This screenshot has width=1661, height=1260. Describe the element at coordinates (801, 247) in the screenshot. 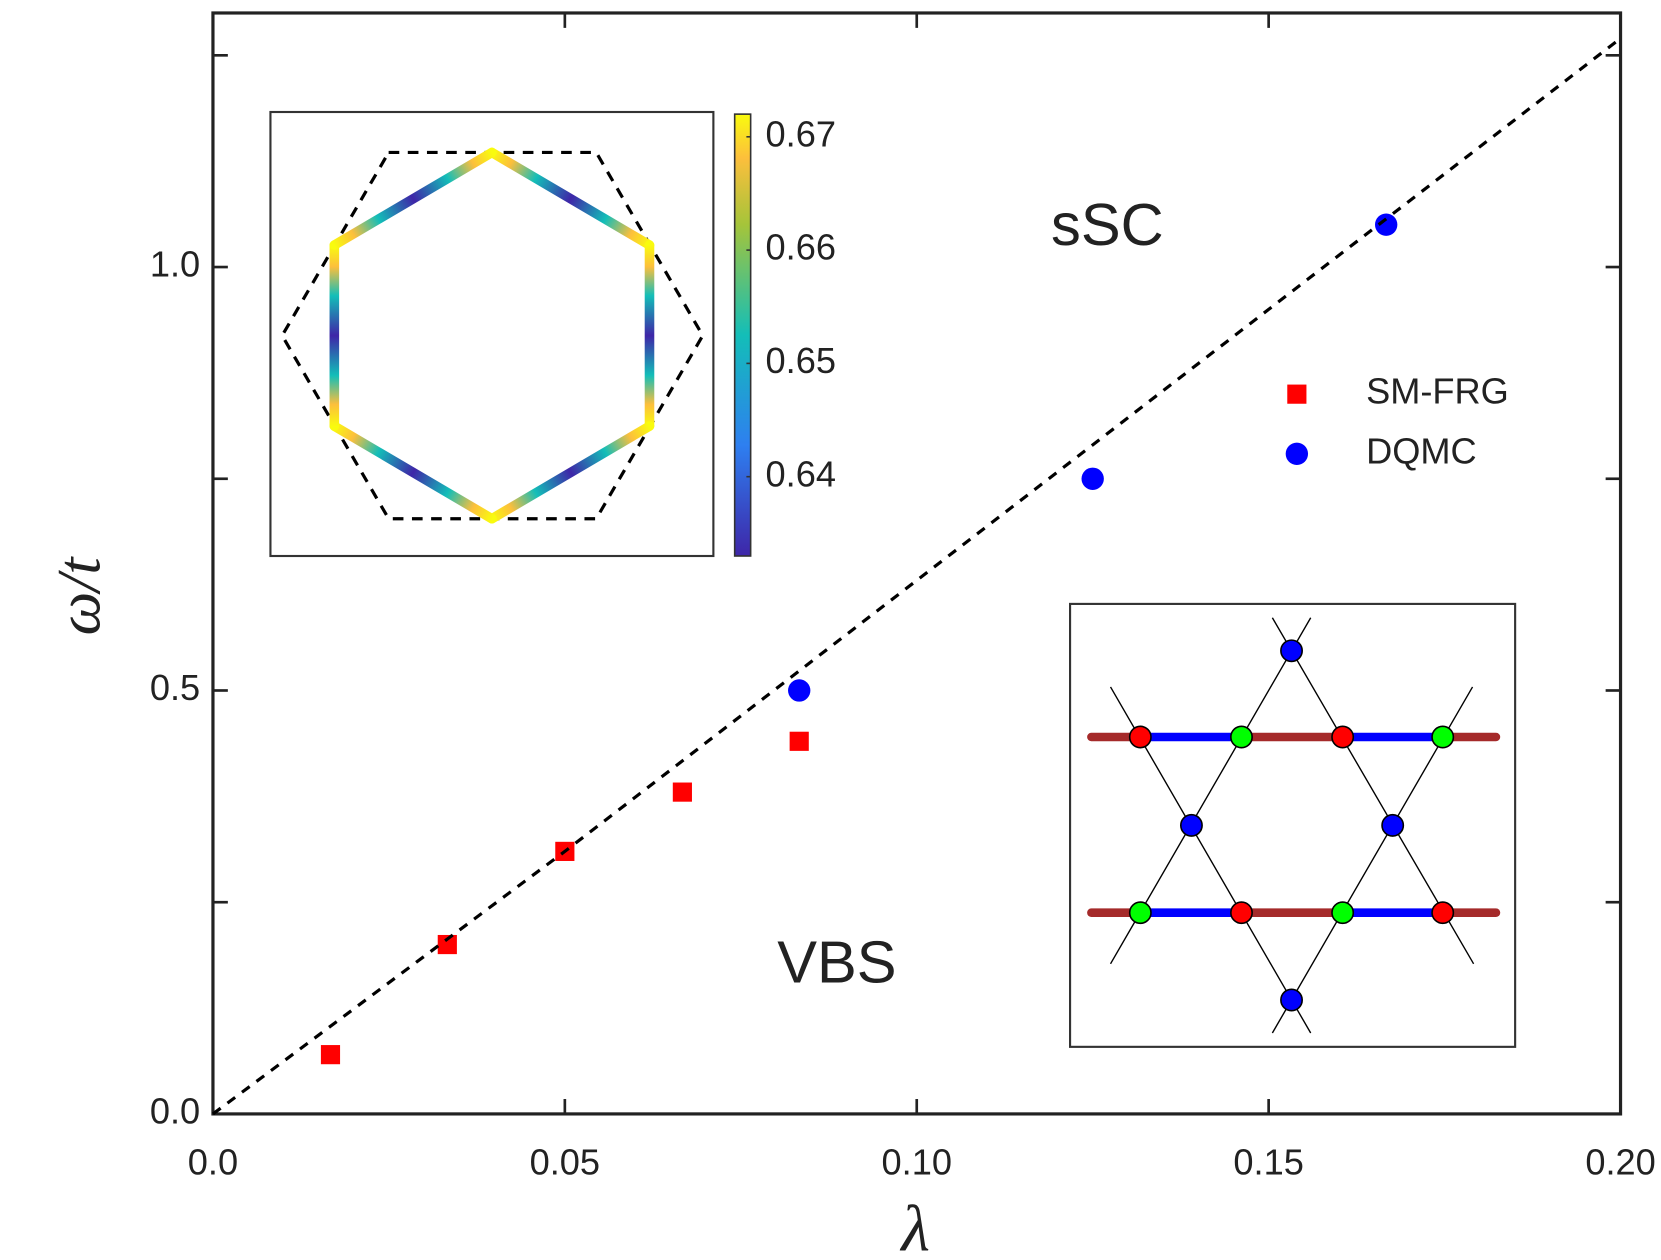

I see `colorbar-tick-label: 0.66` at that location.